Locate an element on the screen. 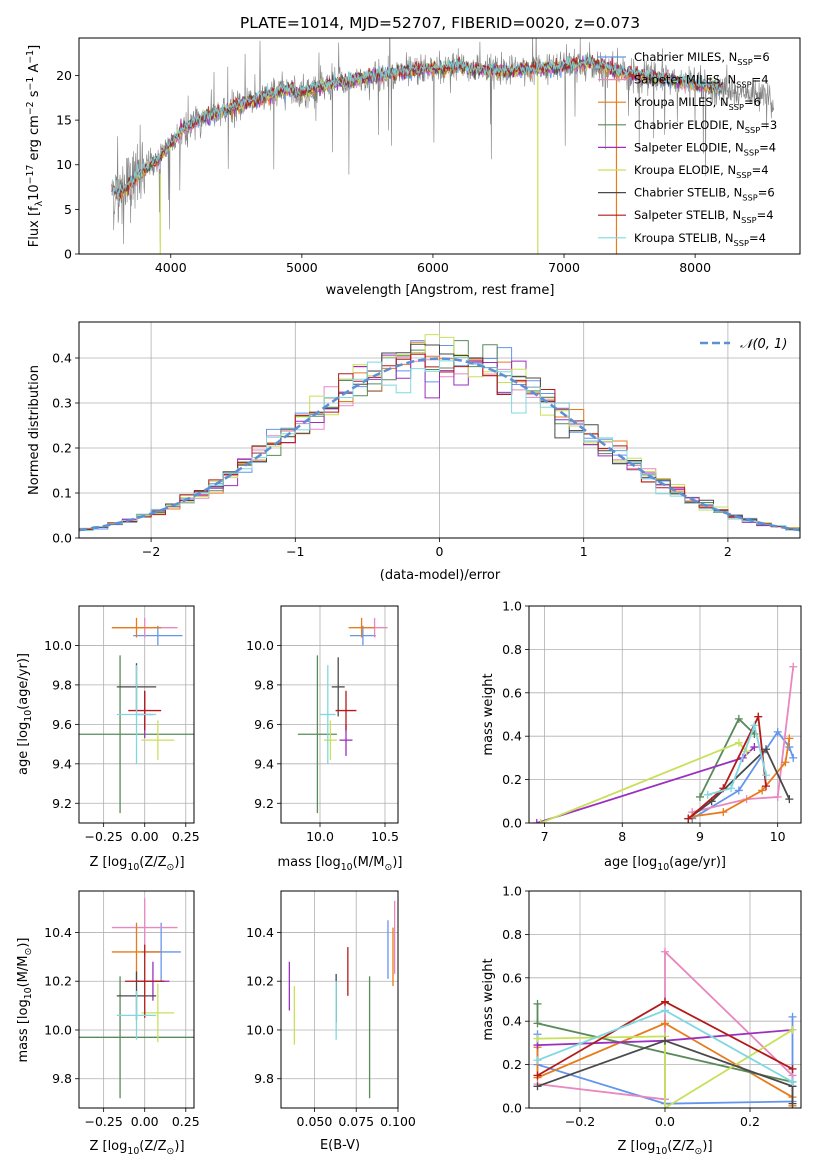 This screenshot has width=819, height=1170. y-tick-label: 10 is located at coordinates (64, 164).